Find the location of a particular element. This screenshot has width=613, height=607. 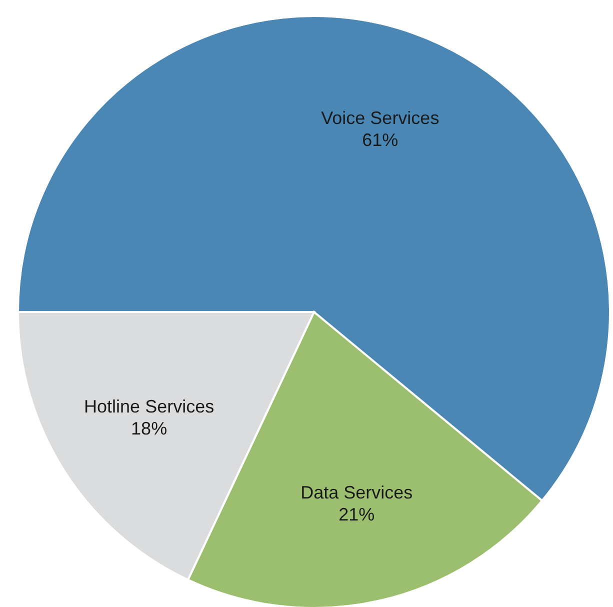

slice-label: Data Services is located at coordinates (356, 492).